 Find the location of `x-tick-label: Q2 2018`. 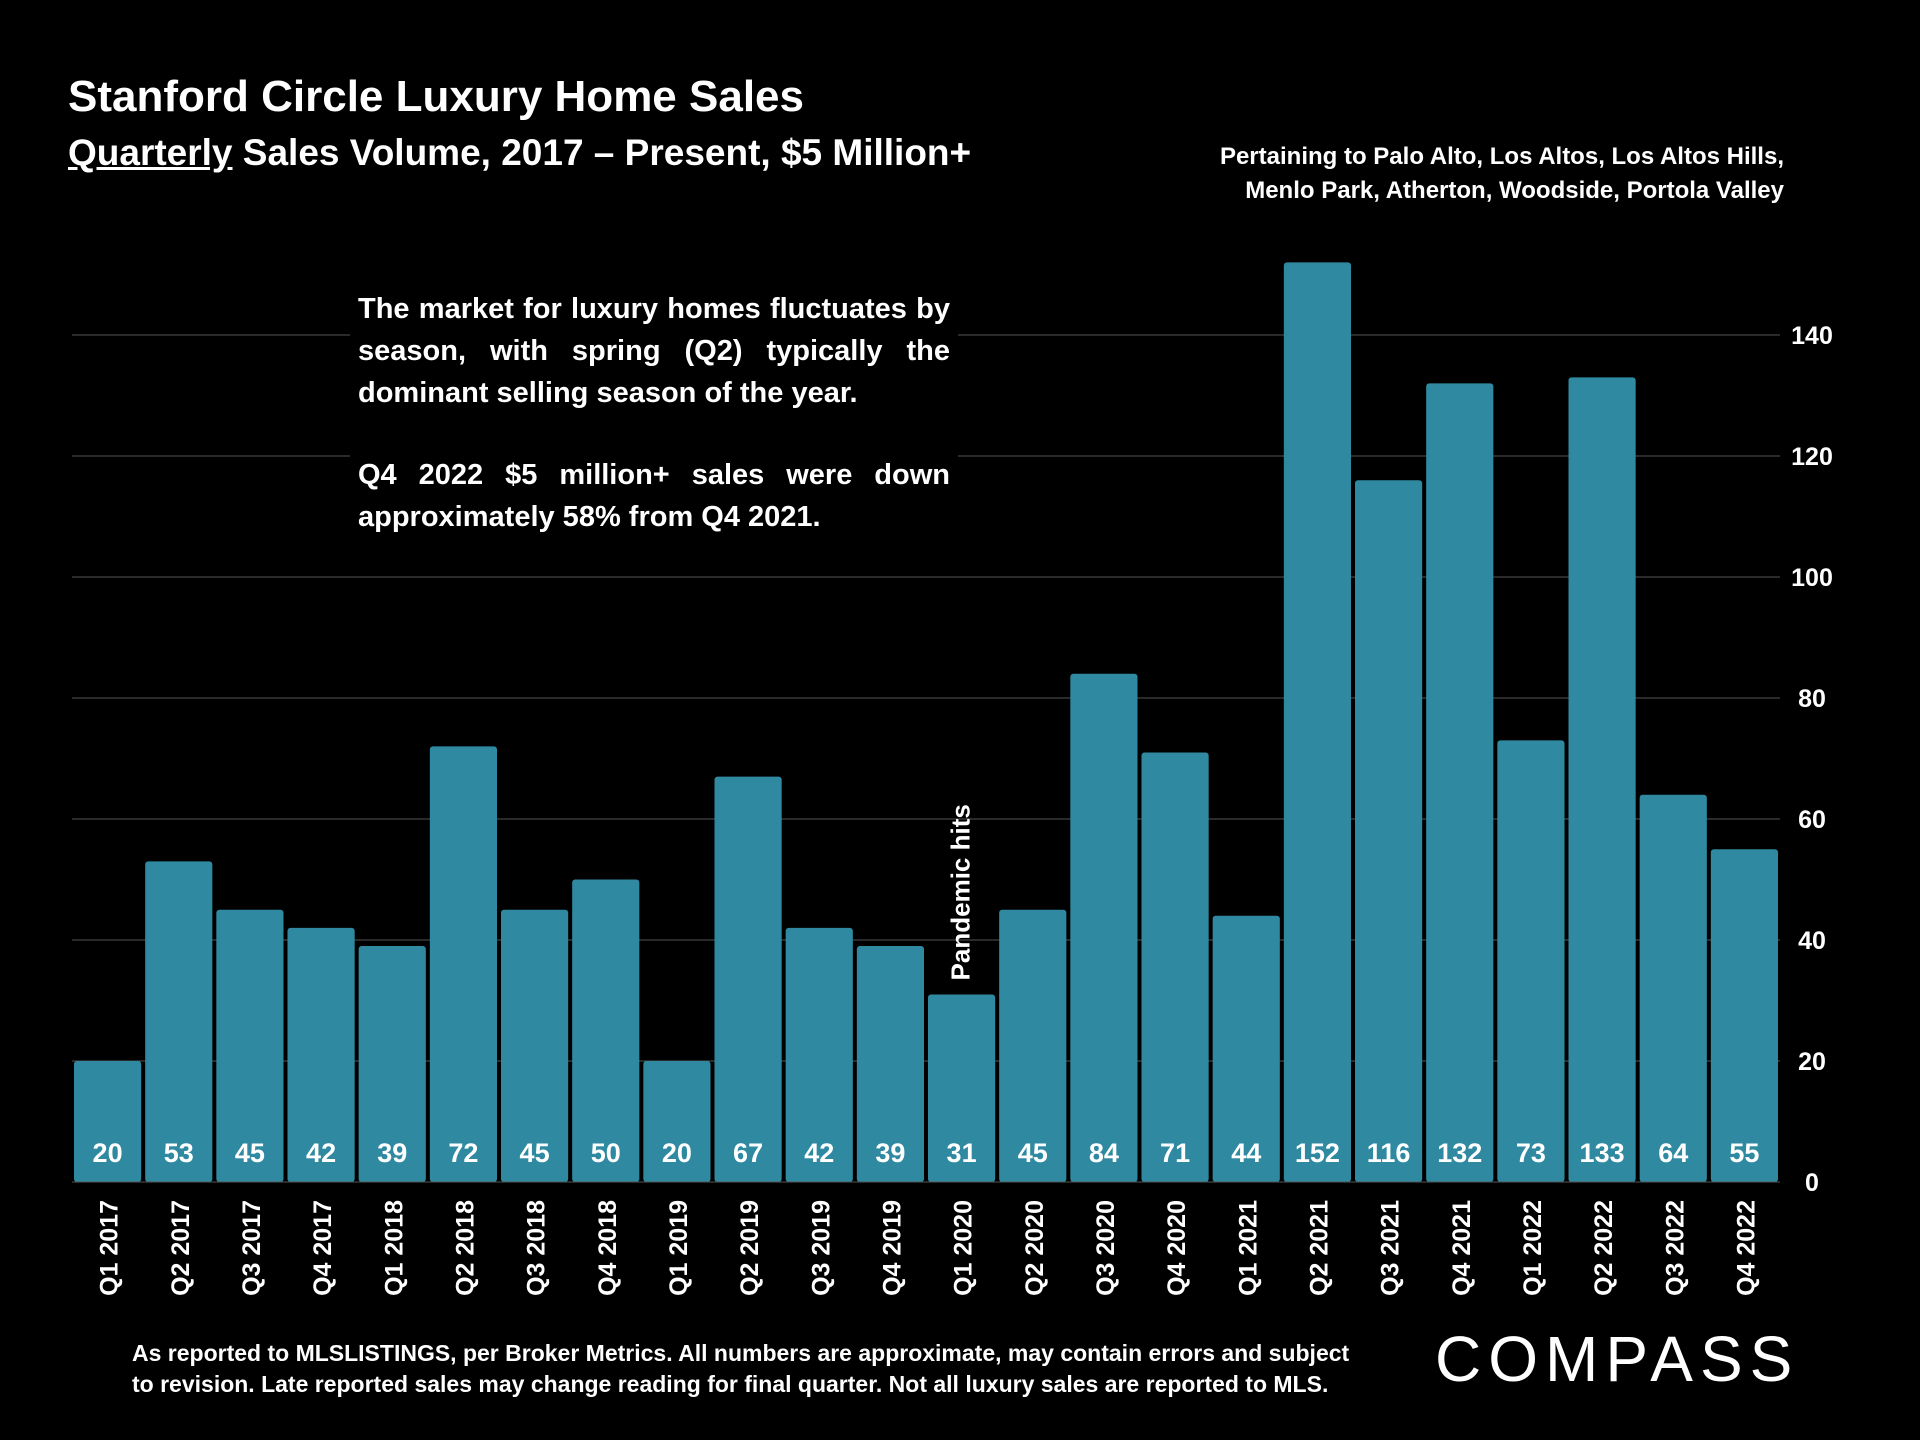

x-tick-label: Q2 2018 is located at coordinates (465, 1248).